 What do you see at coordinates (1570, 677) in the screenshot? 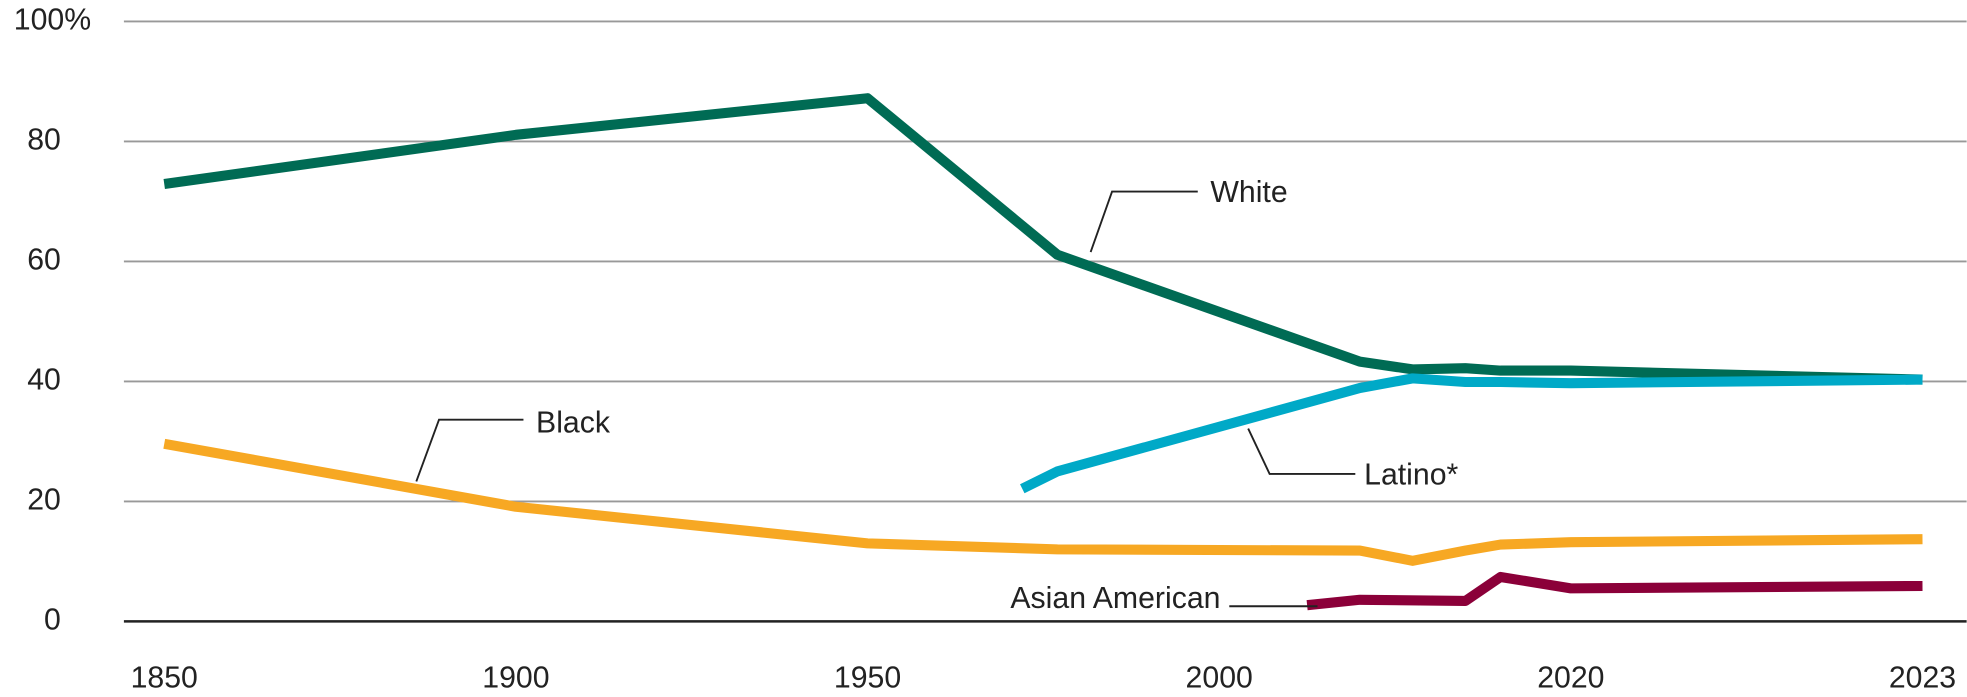
I see `x-tick-label: 2020` at bounding box center [1570, 677].